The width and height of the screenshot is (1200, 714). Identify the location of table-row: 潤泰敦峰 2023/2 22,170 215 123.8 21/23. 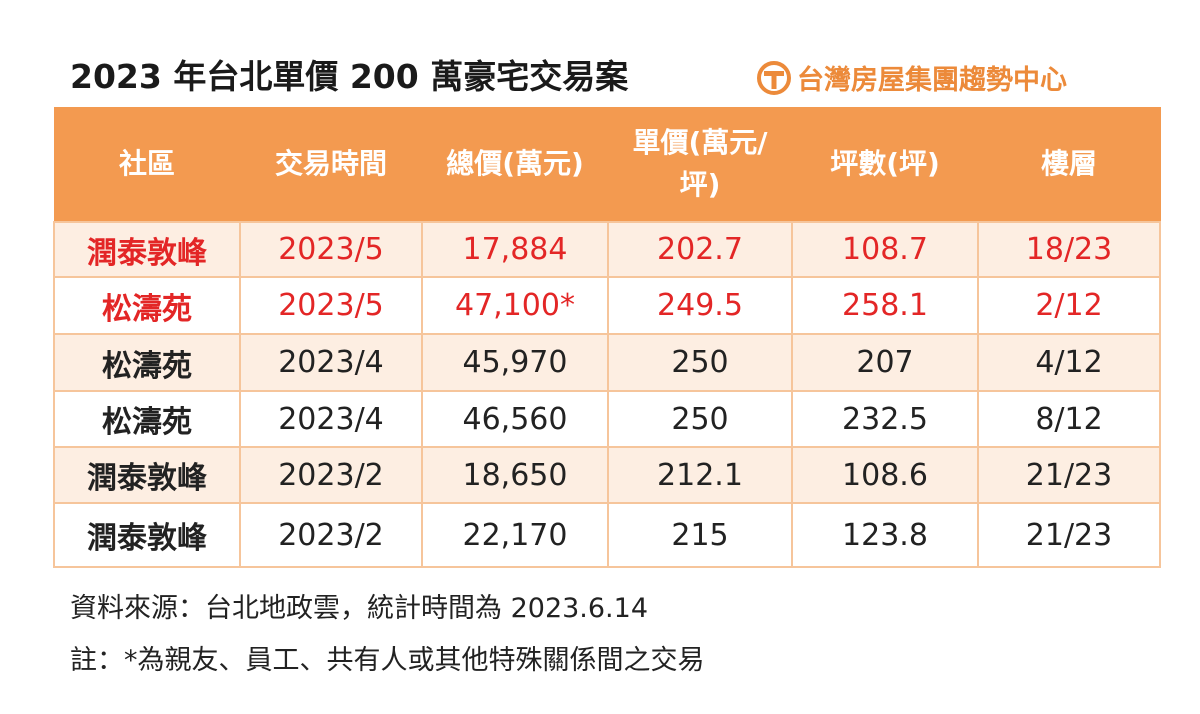
(607, 535).